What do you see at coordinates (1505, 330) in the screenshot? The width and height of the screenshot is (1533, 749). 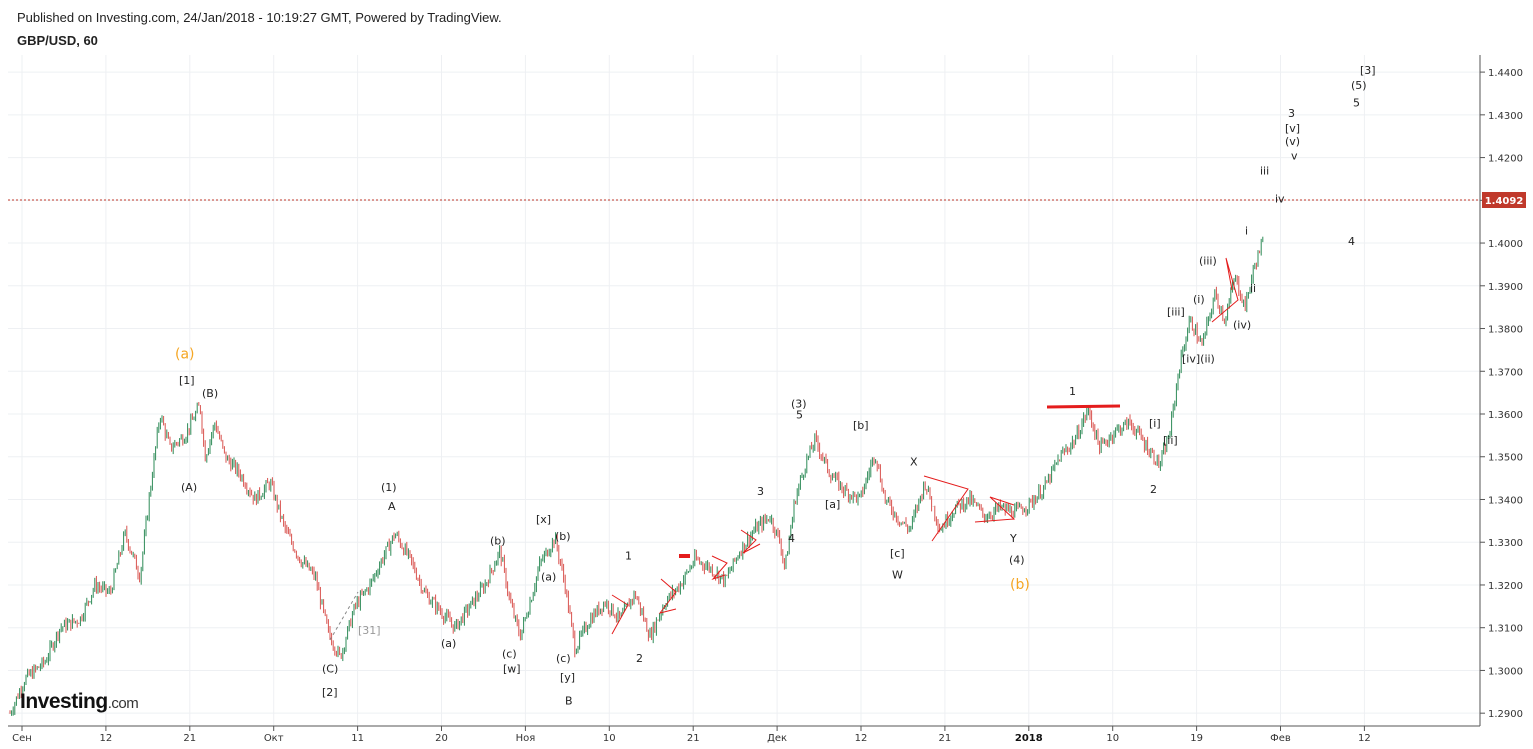 I see `y-tick-label: 1.3800` at bounding box center [1505, 330].